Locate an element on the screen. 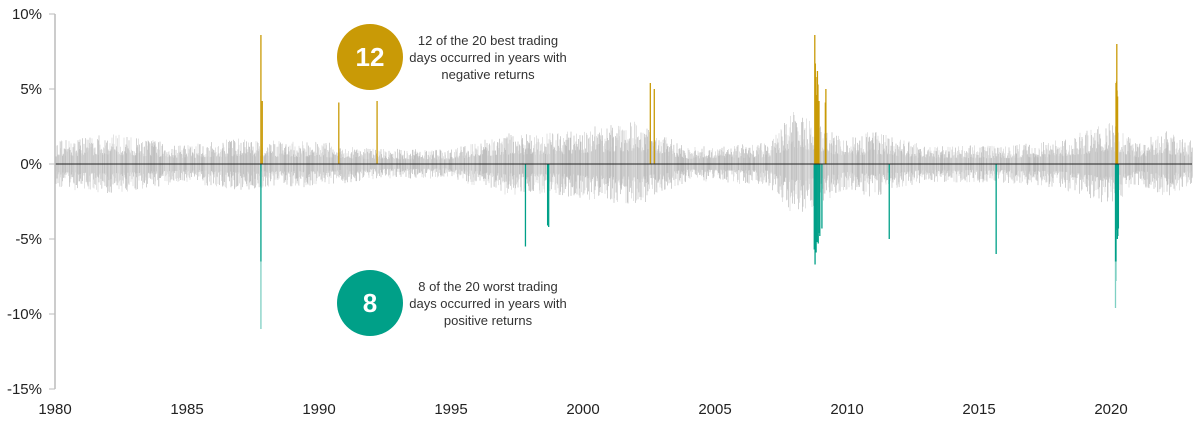  worst-days-count: 8 is located at coordinates (370, 303).